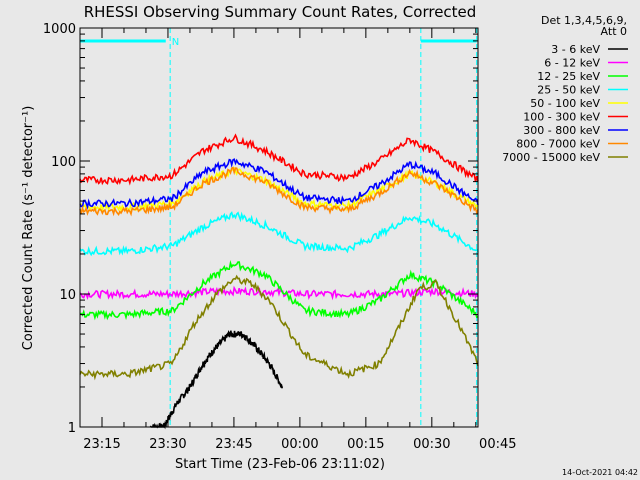  What do you see at coordinates (299, 444) in the screenshot?
I see `x-tick-label-3: 00:00` at bounding box center [299, 444].